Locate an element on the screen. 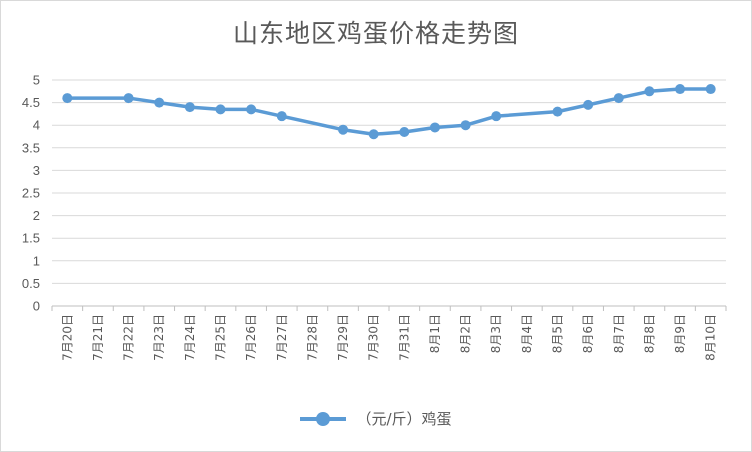 Image resolution: width=752 pixels, height=452 pixels. x-tick-label: 8月8日 is located at coordinates (649, 333).